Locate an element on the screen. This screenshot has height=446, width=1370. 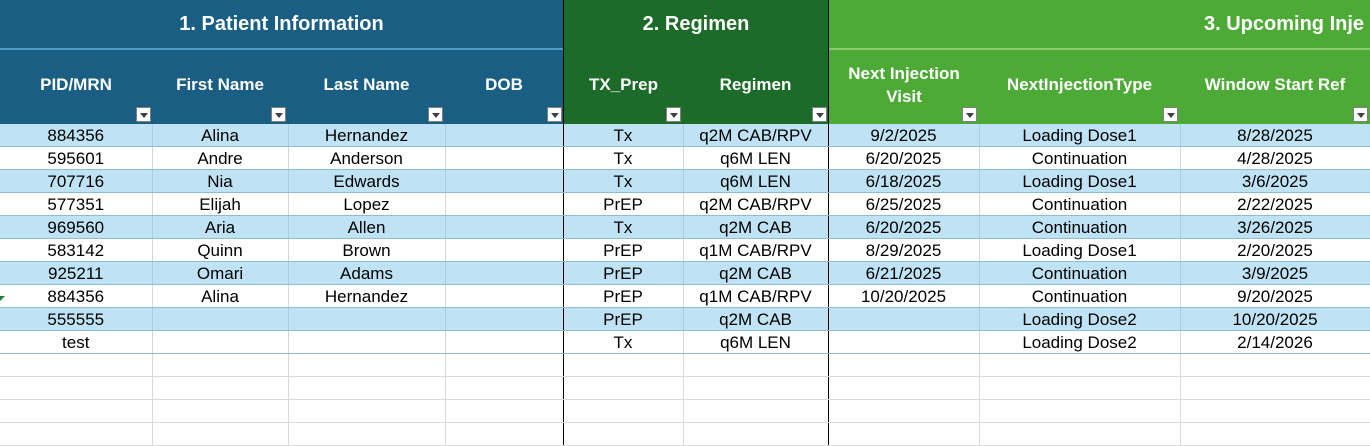
cell-regimen: q6M LEN is located at coordinates (756, 181).